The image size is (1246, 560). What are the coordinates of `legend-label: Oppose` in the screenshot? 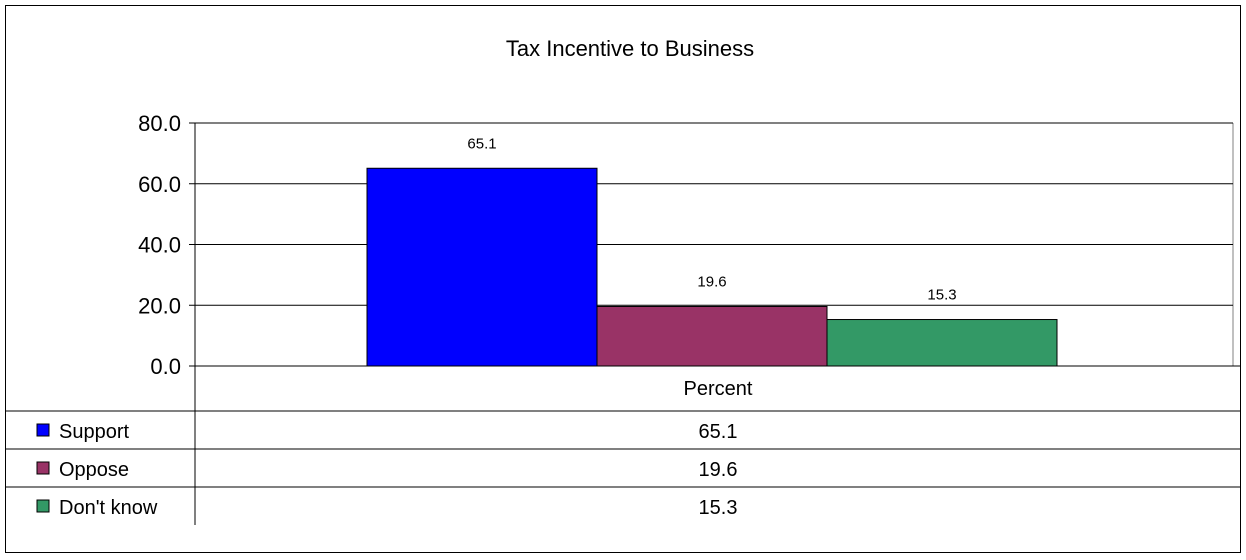 It's located at (94, 470).